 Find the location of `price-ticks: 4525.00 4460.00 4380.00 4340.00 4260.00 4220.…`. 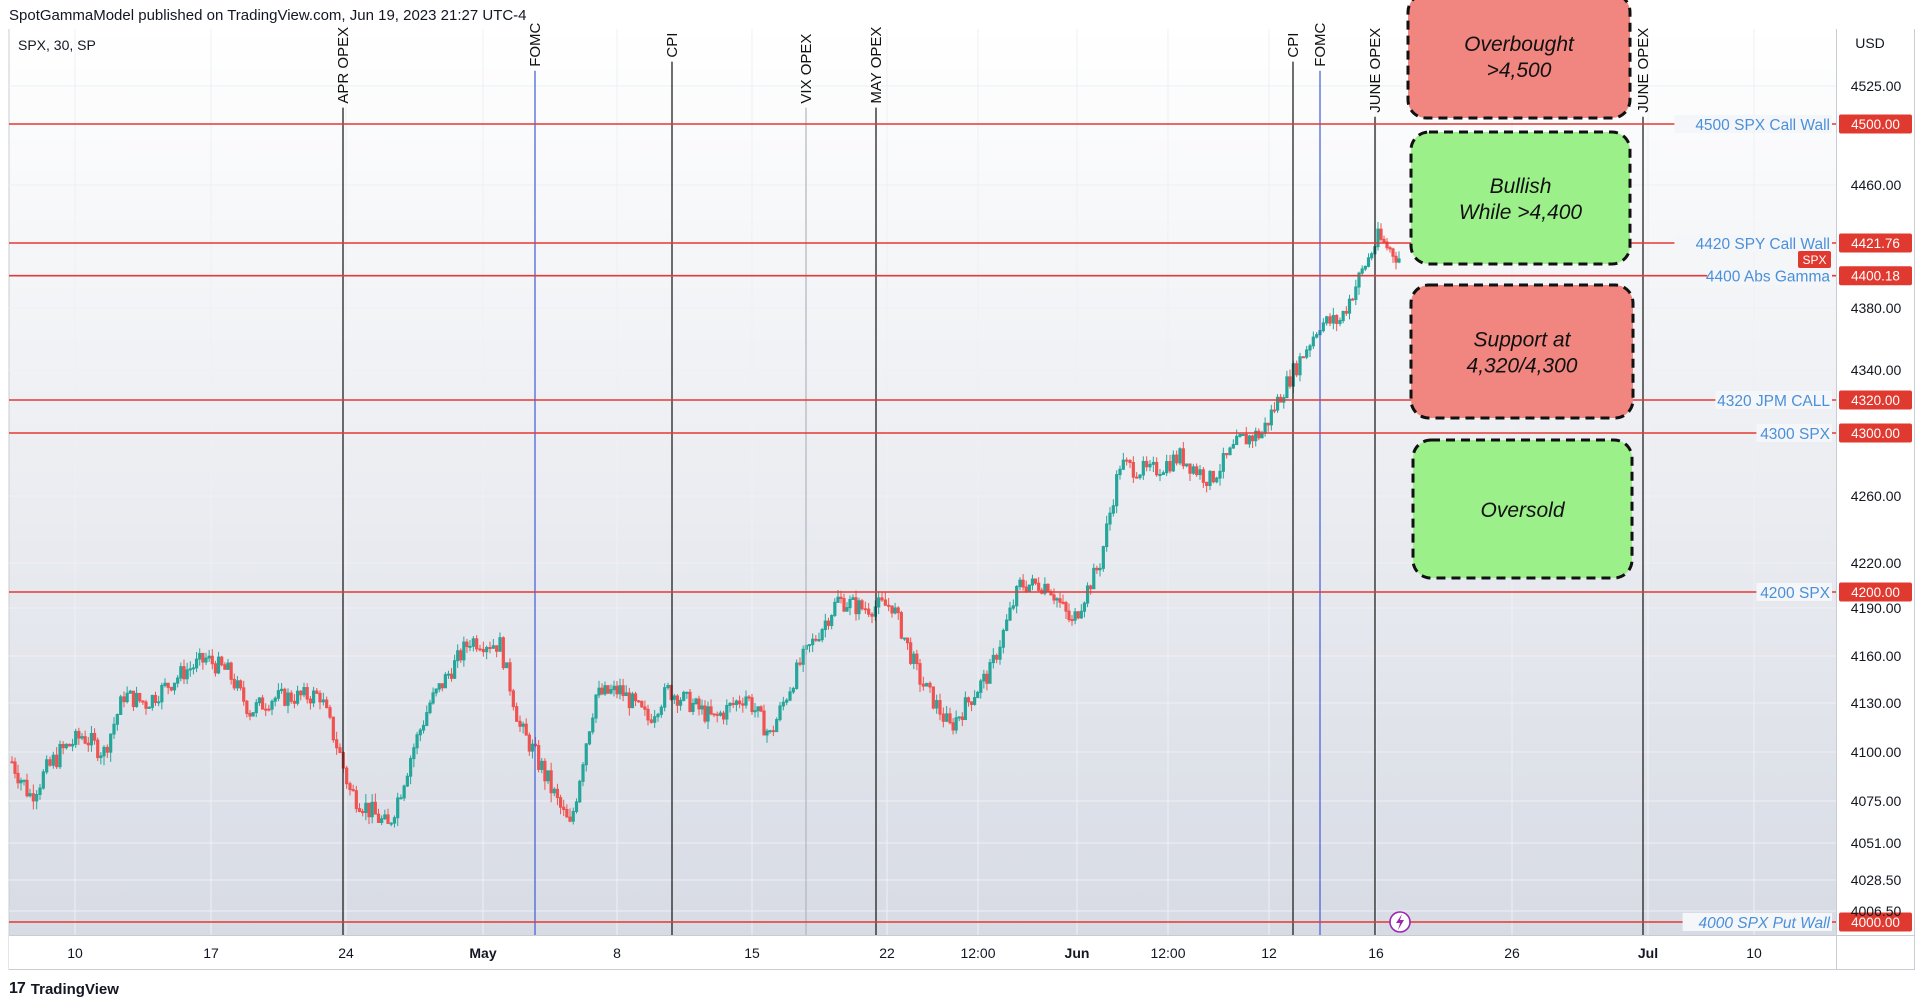

price-ticks: 4525.00 4460.00 4380.00 4340.00 4260.00 4220.… is located at coordinates (1876, 498).